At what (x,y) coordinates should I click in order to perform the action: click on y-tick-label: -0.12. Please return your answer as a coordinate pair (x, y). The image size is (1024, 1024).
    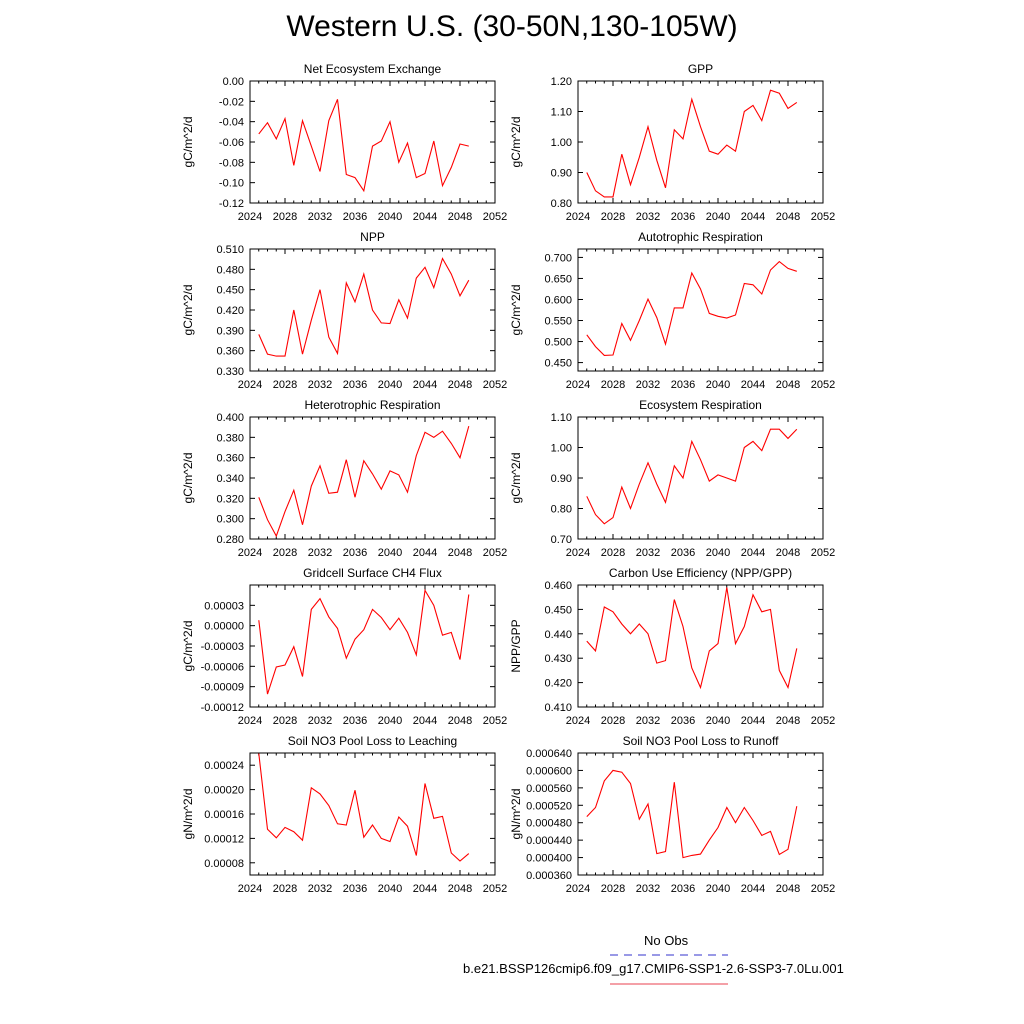
    Looking at the image, I should click on (231, 204).